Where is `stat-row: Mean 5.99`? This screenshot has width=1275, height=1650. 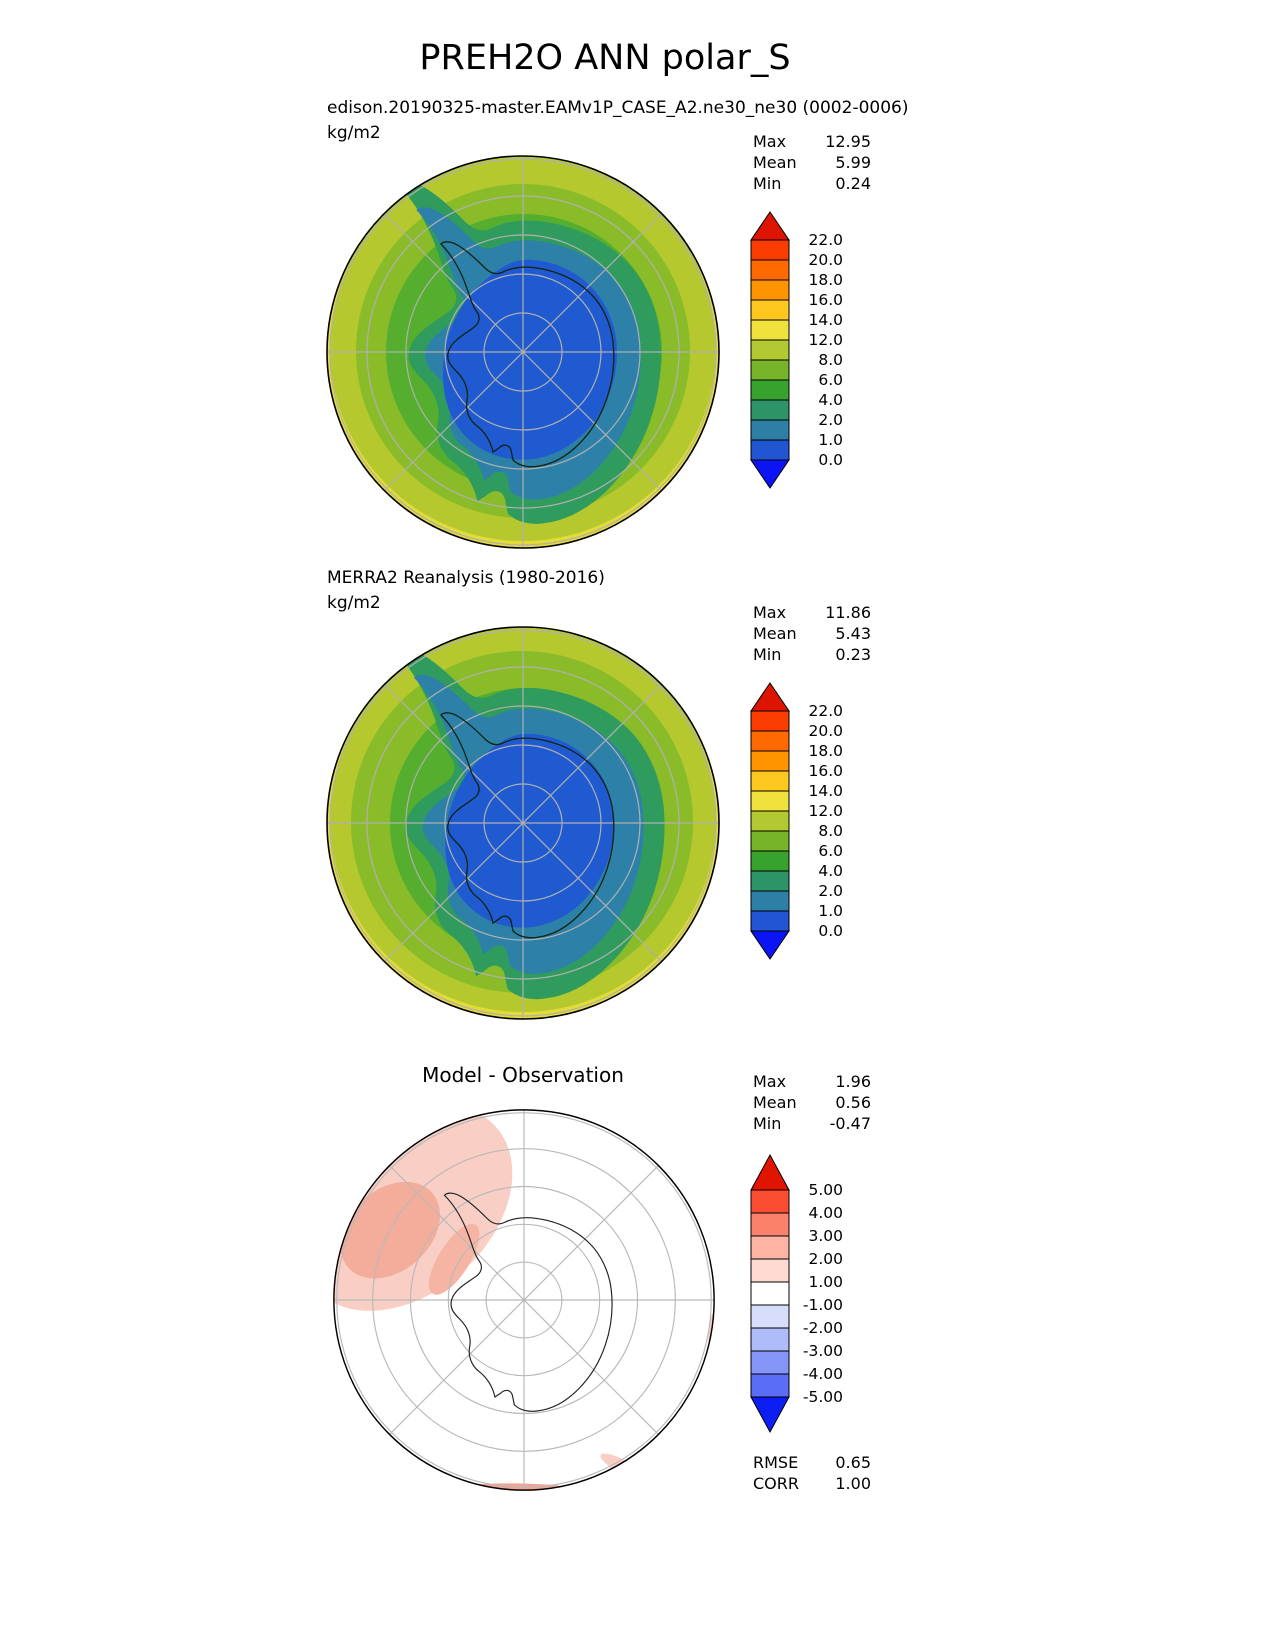 stat-row: Mean 5.99 is located at coordinates (812, 162).